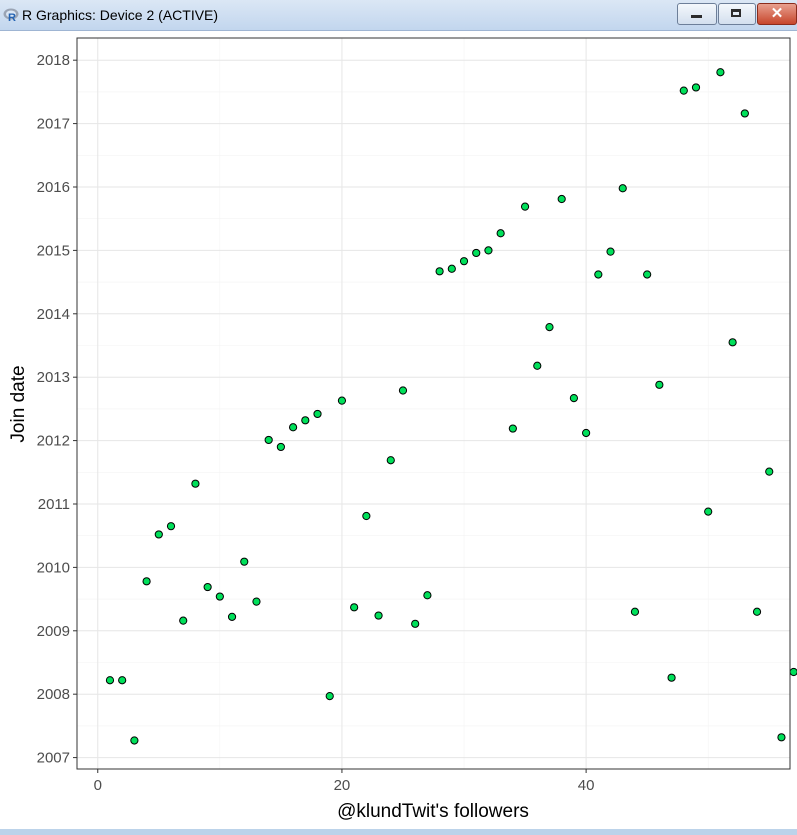 Image resolution: width=797 pixels, height=835 pixels. Describe the element at coordinates (18, 403) in the screenshot. I see `y-axis-label: Join date` at that location.